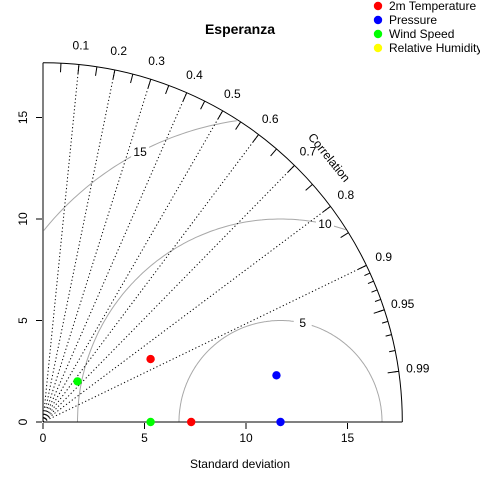  What do you see at coordinates (43, 438) in the screenshot?
I see `x-tick-label: 0` at bounding box center [43, 438].